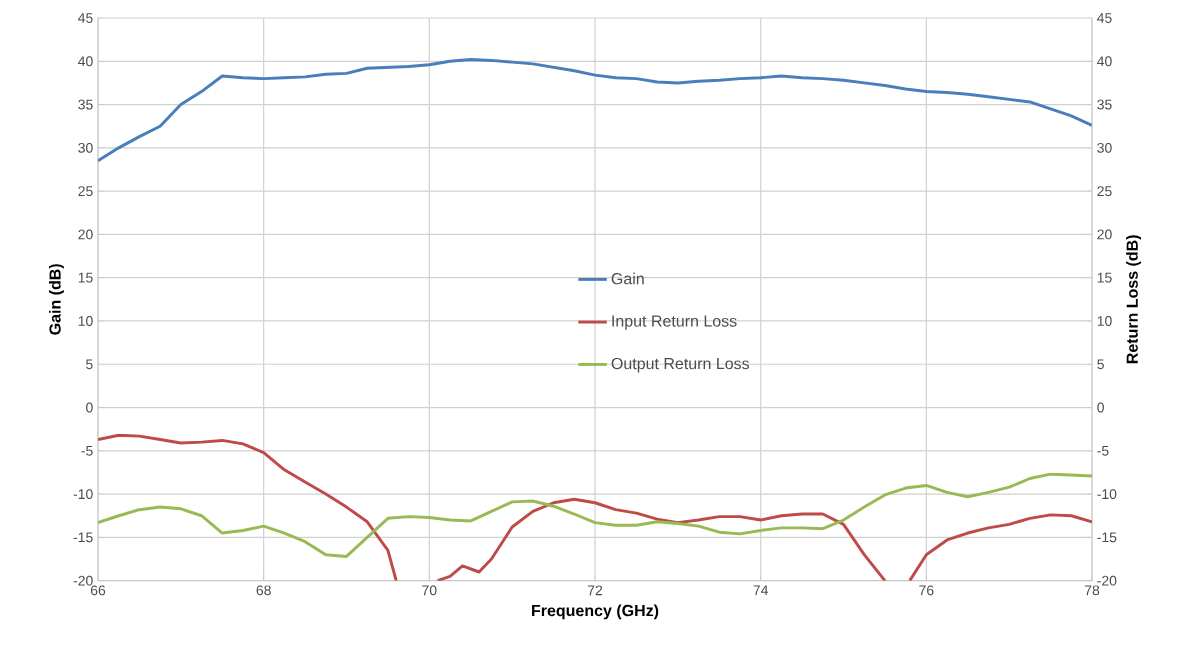 This screenshot has width=1182, height=666. What do you see at coordinates (595, 590) in the screenshot?
I see `x-tick-label: 72` at bounding box center [595, 590].